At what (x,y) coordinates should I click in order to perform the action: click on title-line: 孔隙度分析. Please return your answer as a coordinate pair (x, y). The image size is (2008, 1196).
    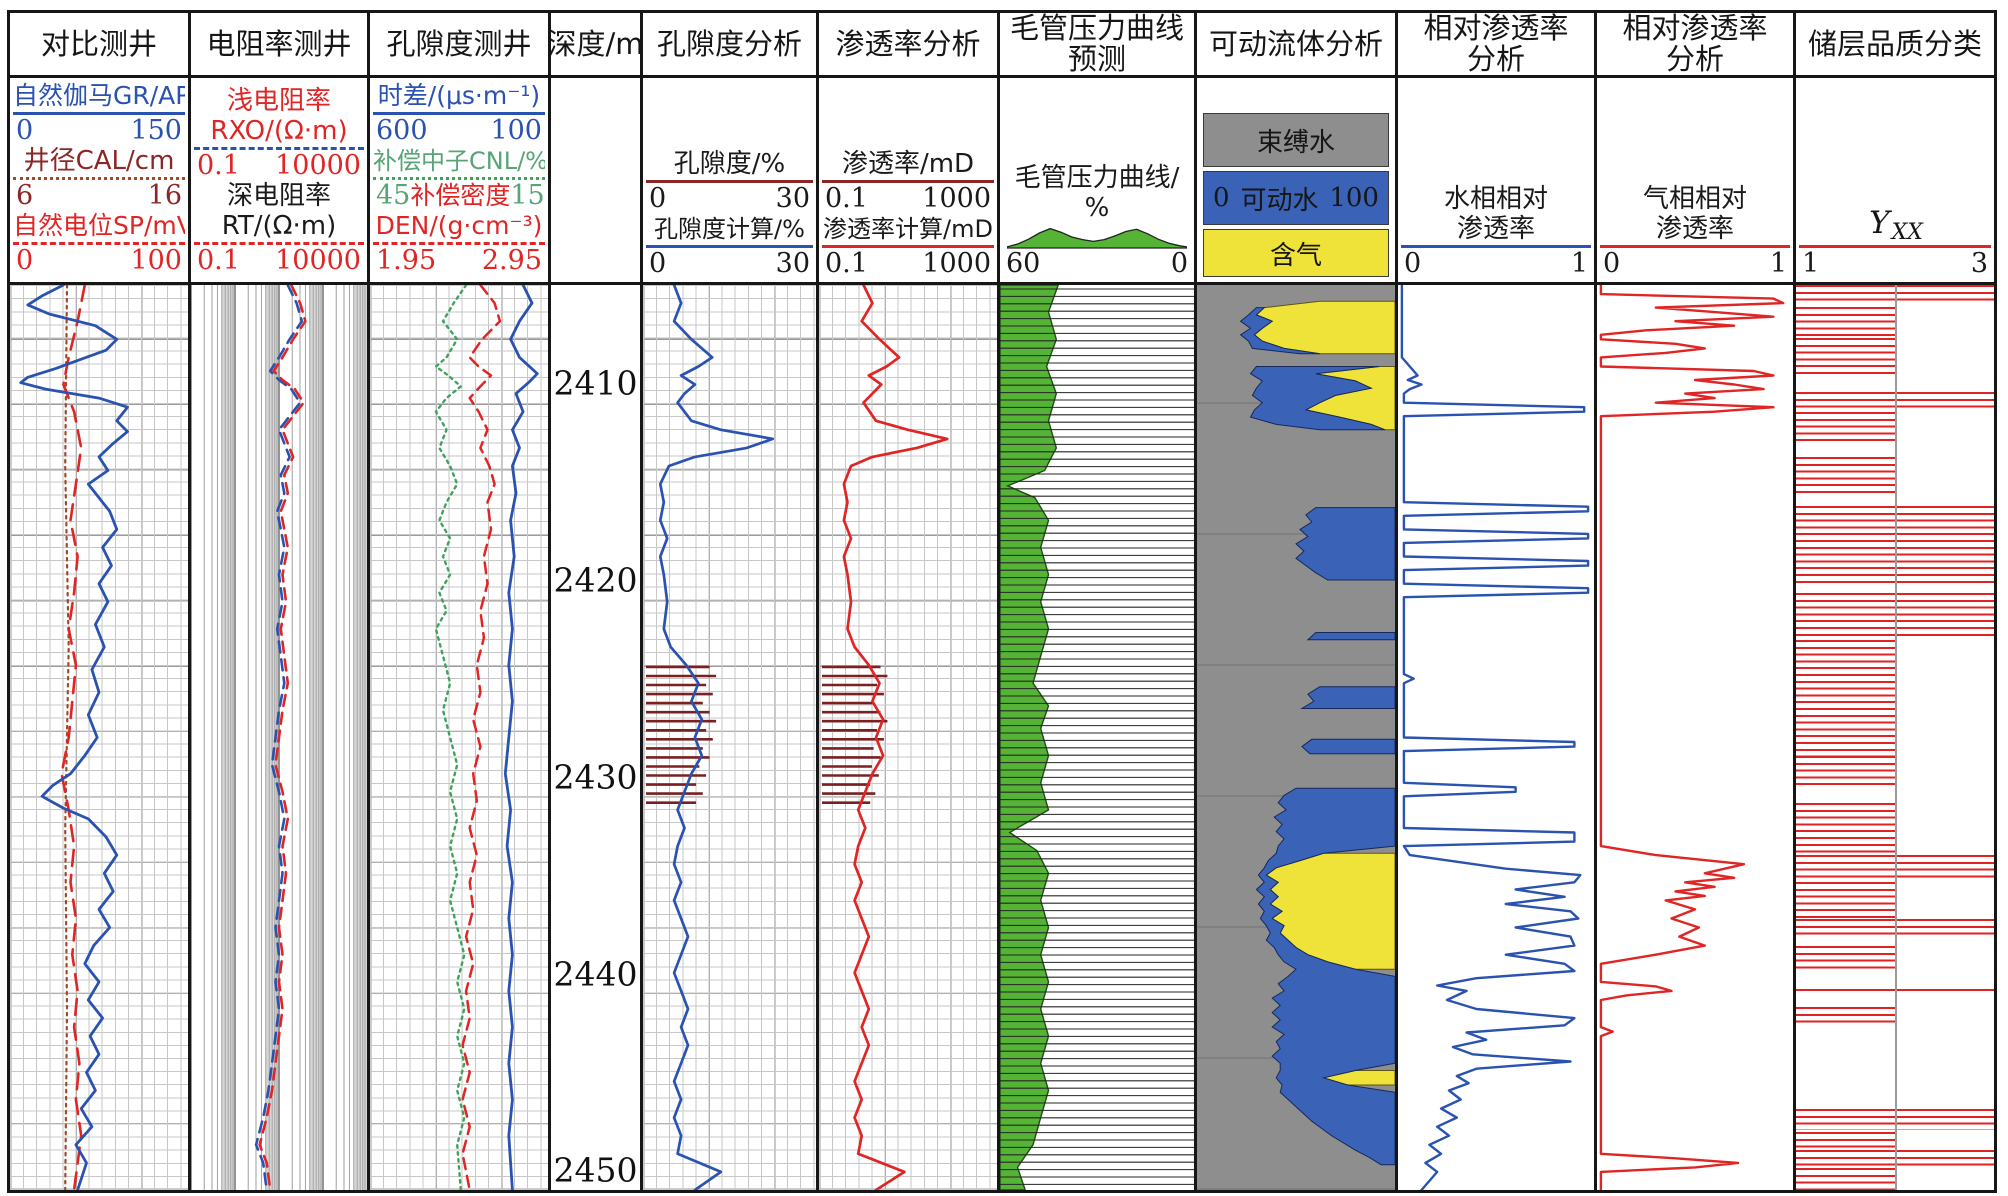
    Looking at the image, I should click on (729, 43).